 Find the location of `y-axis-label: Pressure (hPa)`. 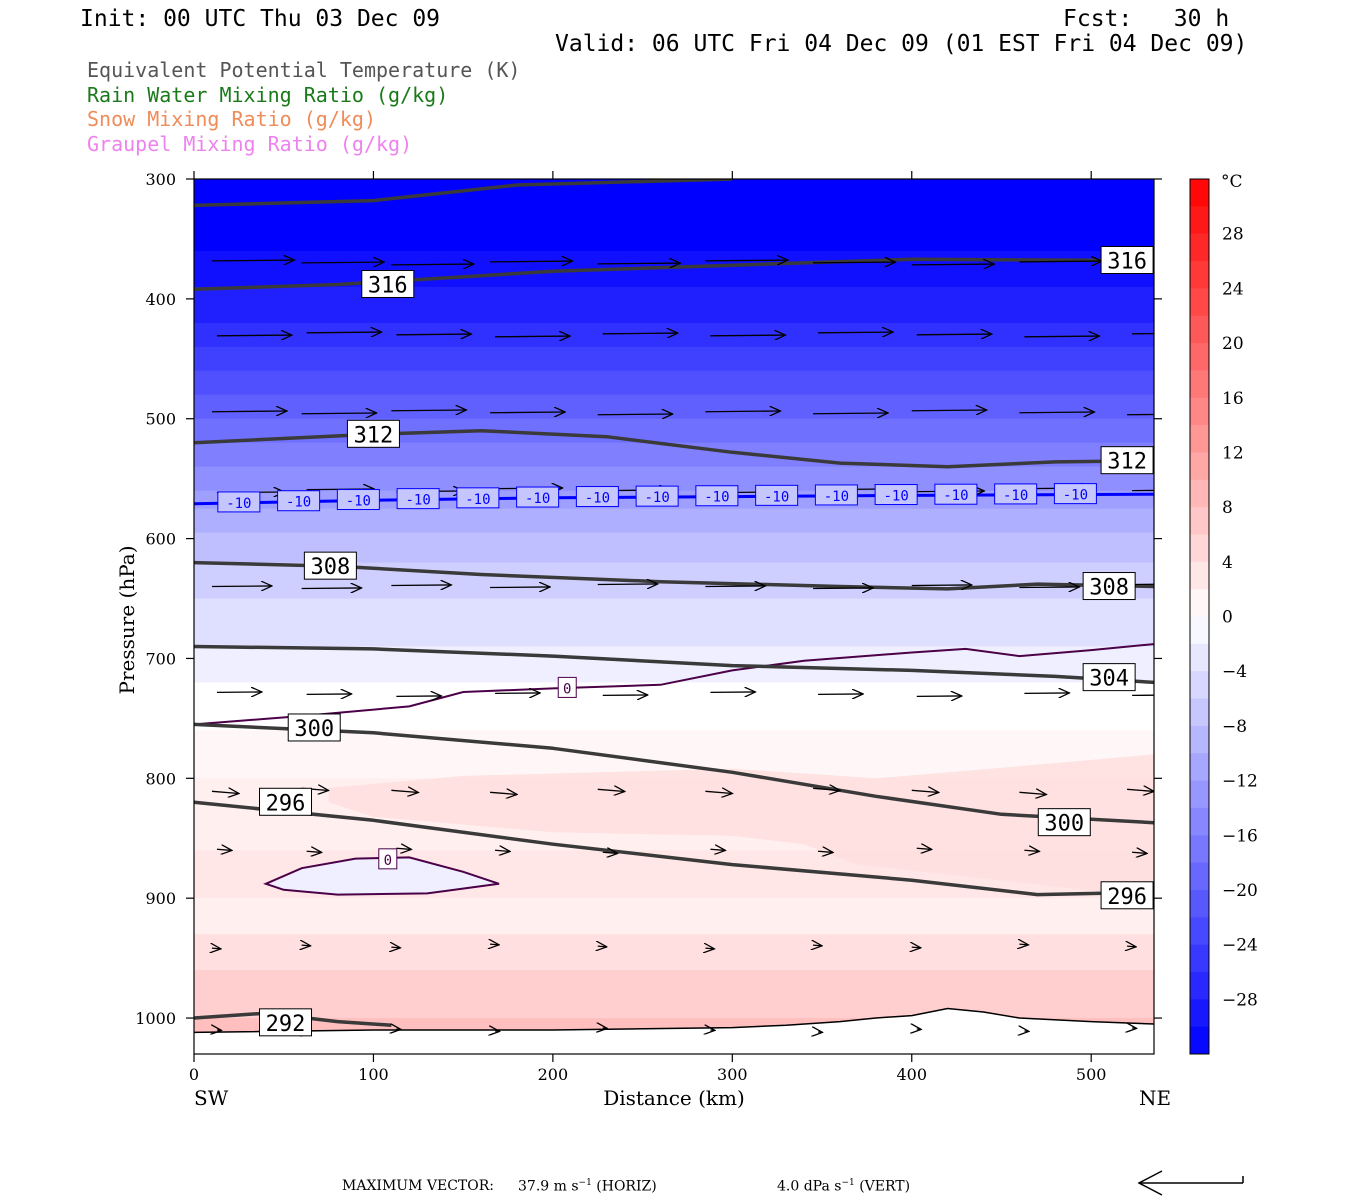

y-axis-label: Pressure (hPa) is located at coordinates (127, 620).